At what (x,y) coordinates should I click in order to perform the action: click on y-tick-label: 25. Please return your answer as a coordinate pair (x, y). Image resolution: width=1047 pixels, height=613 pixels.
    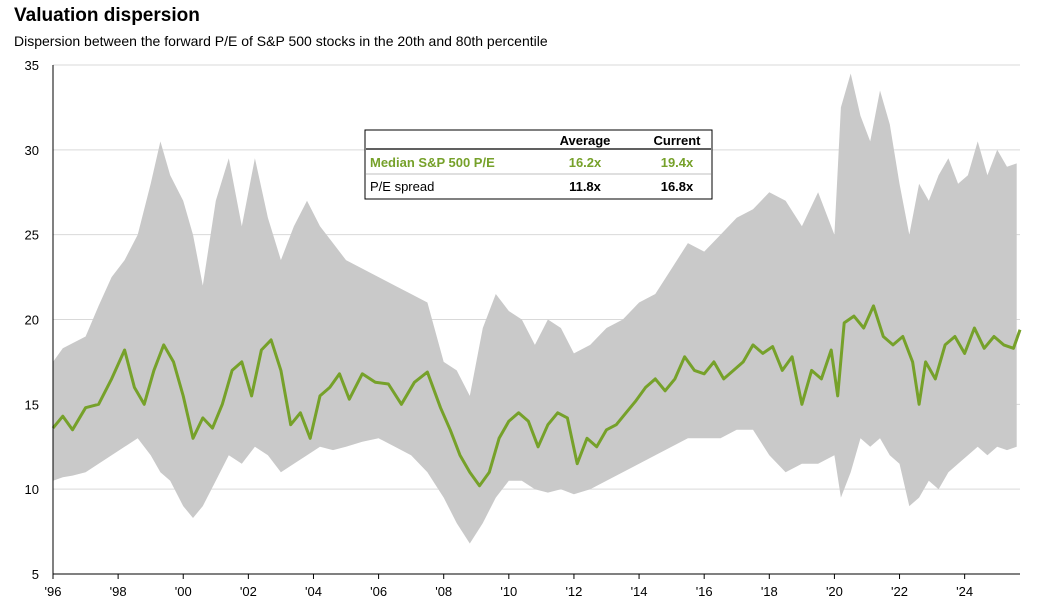
    Looking at the image, I should click on (32, 235).